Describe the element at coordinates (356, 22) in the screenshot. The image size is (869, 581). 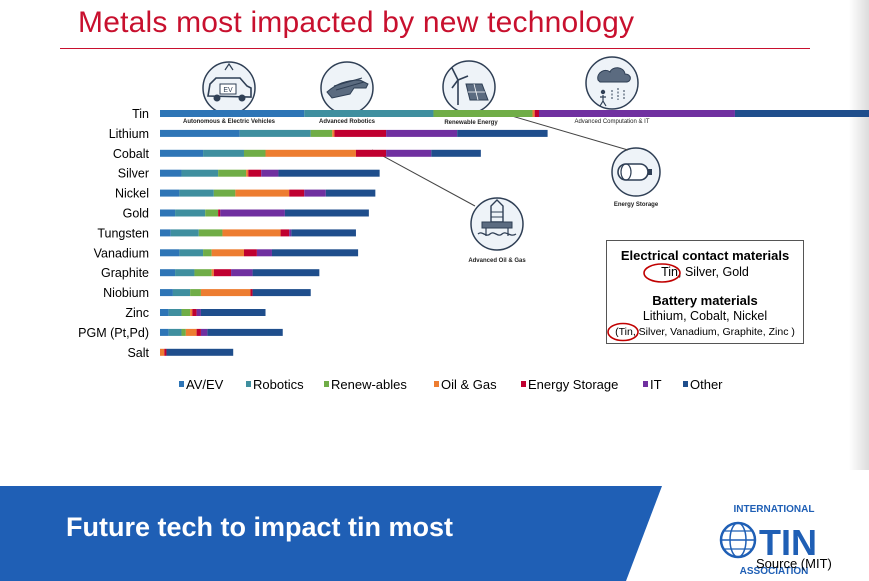
I see `slide-title: Metals most impacted by new technology` at that location.